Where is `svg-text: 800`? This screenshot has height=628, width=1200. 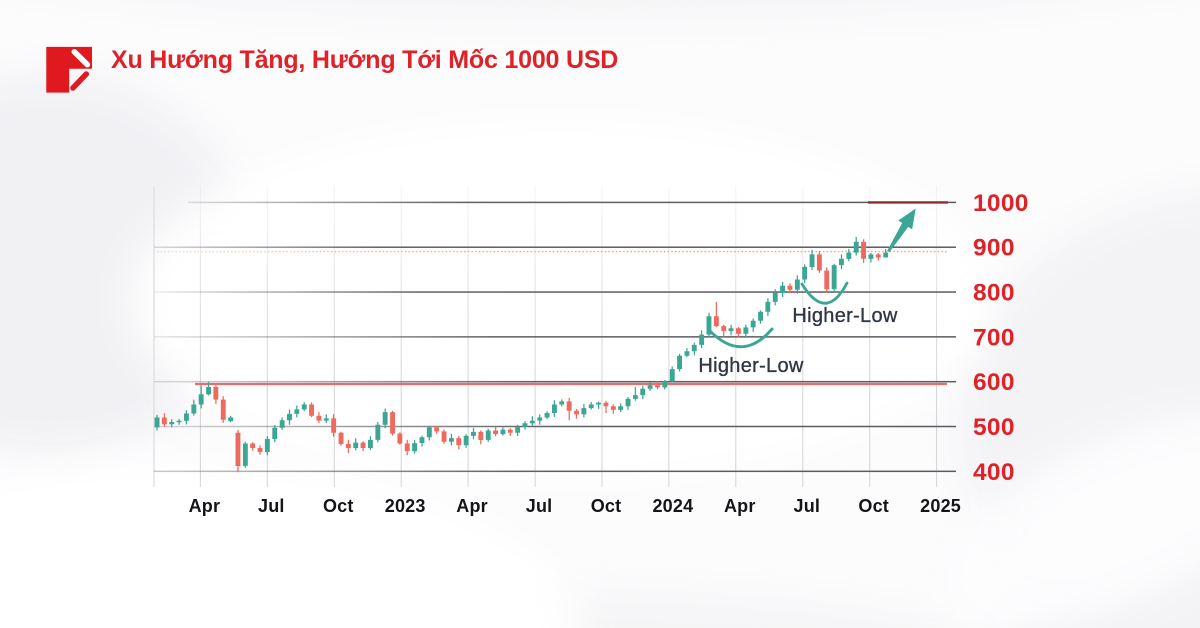 svg-text: 800 is located at coordinates (994, 293).